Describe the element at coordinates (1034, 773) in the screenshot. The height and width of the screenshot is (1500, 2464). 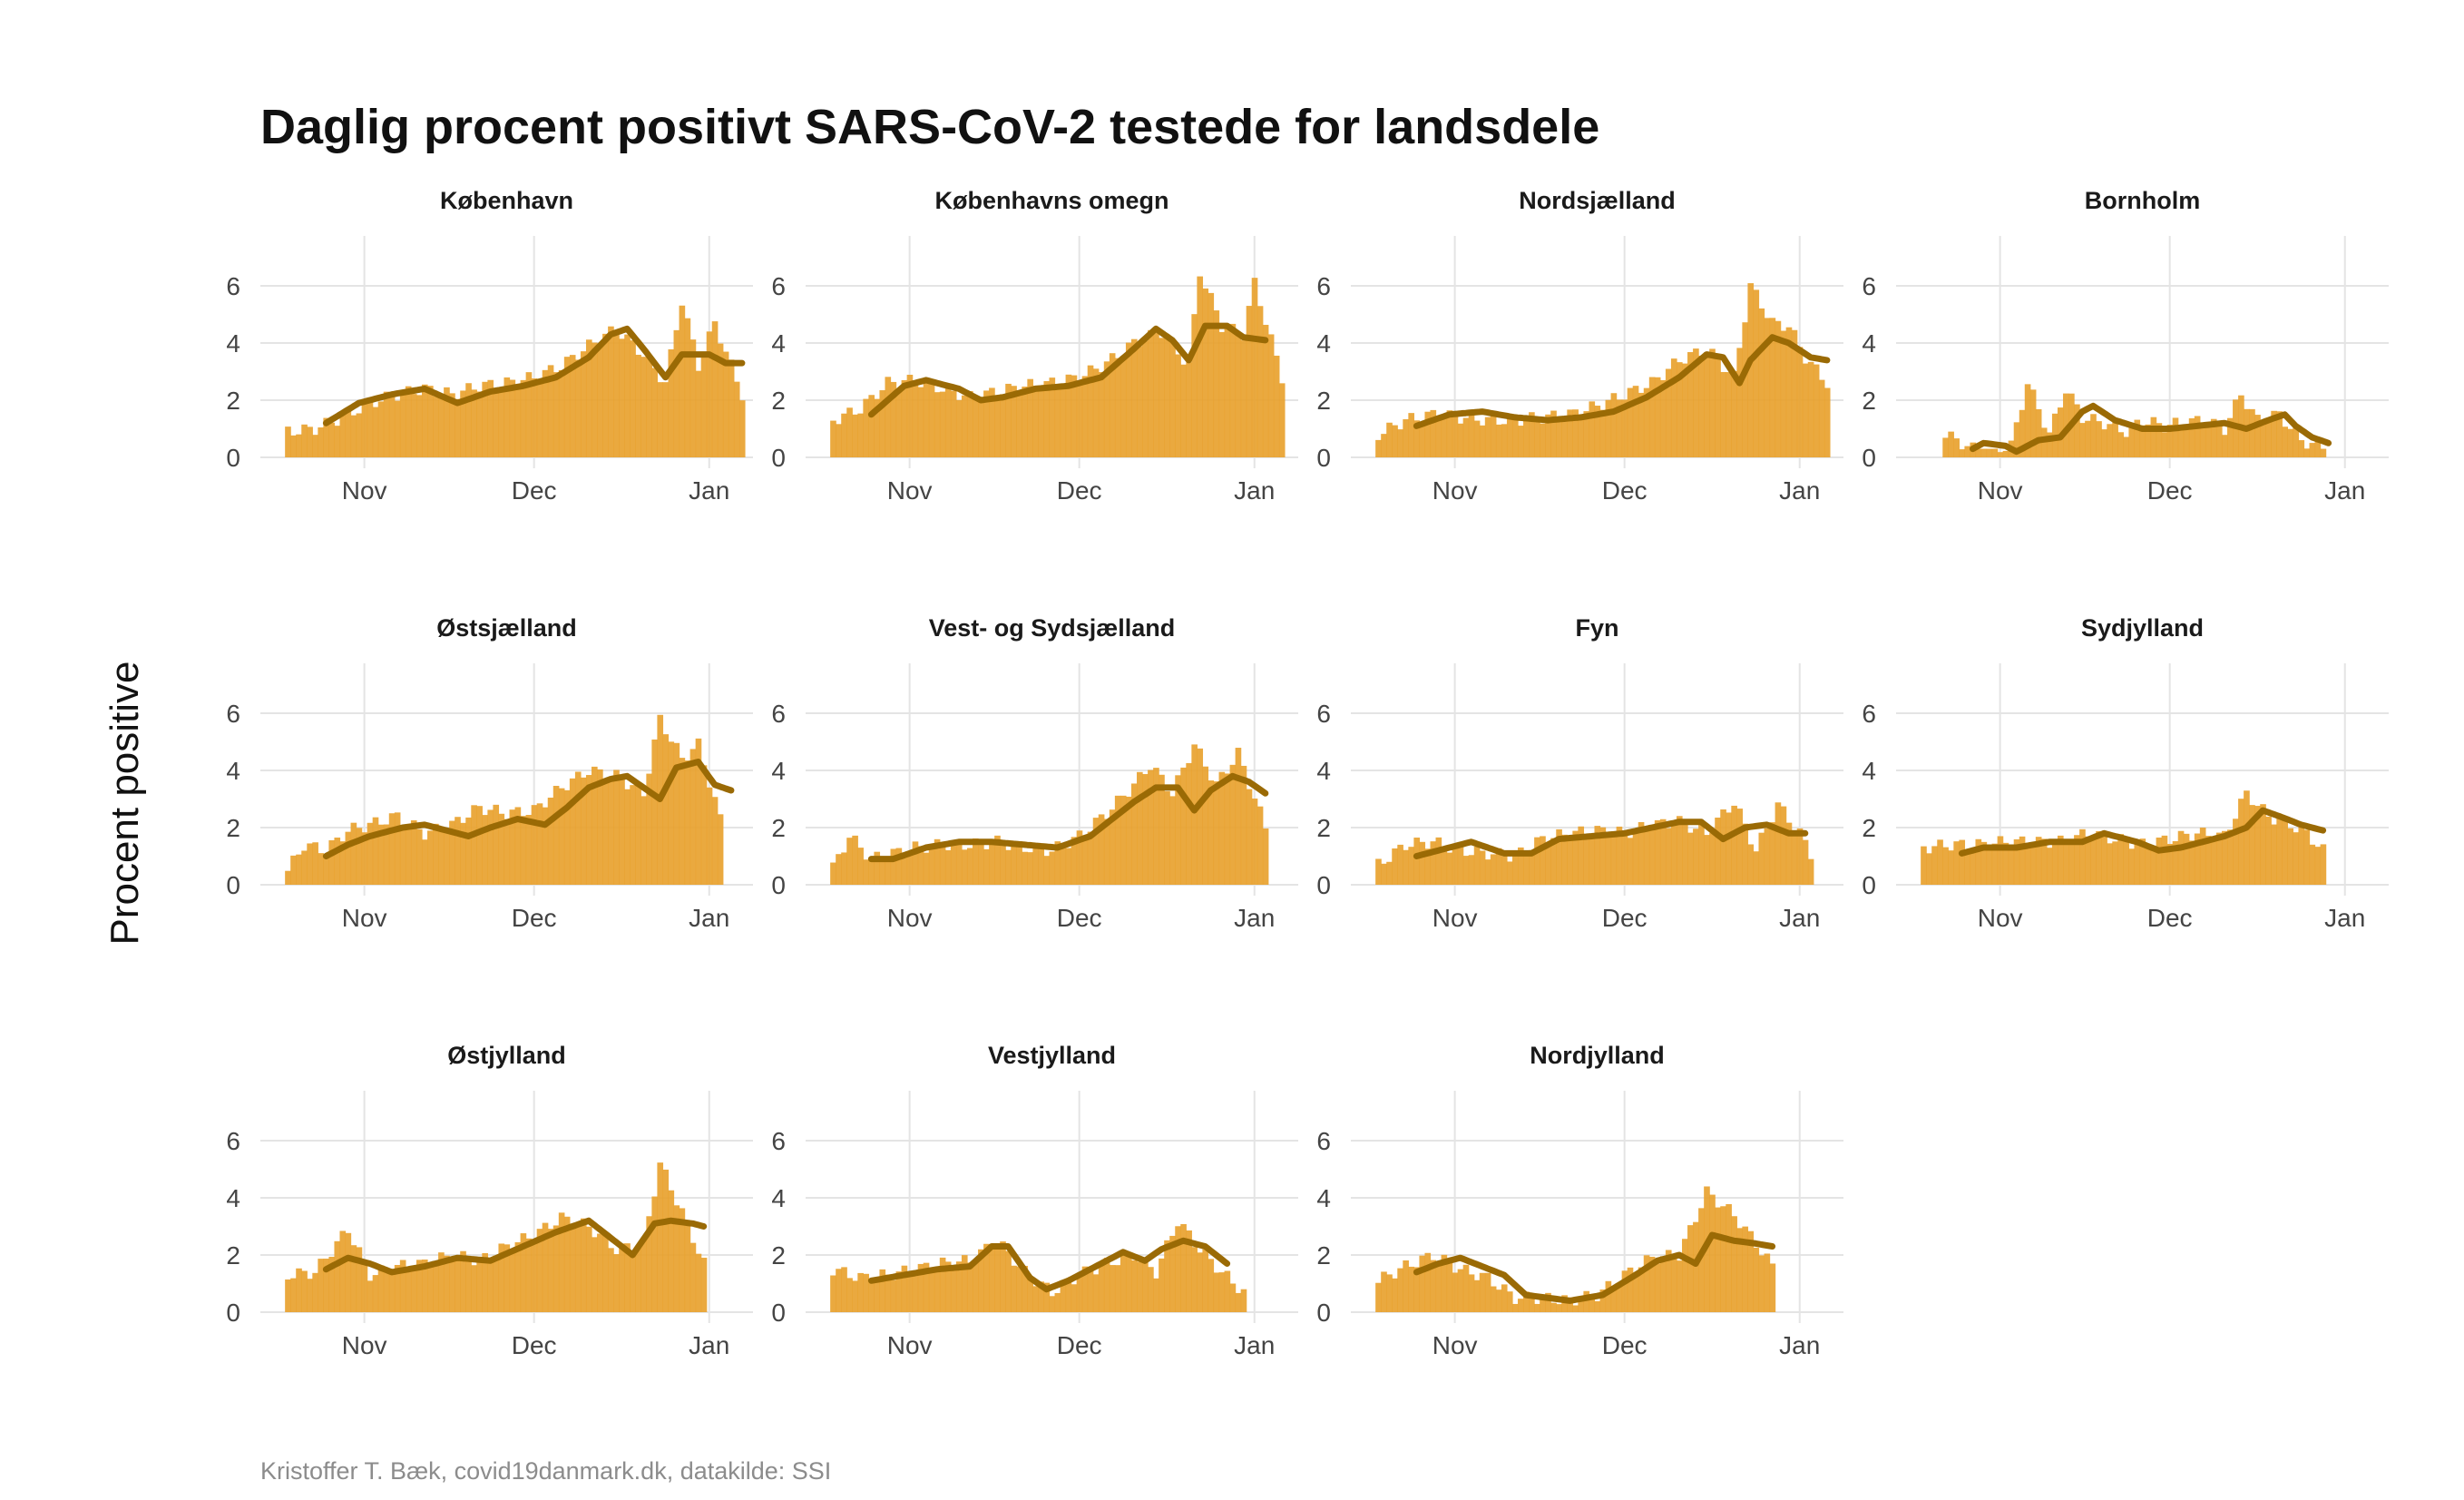
I see `panel-6: Vest- og Sydsjælland 0 2 4 6 Nov Dec Jan` at that location.